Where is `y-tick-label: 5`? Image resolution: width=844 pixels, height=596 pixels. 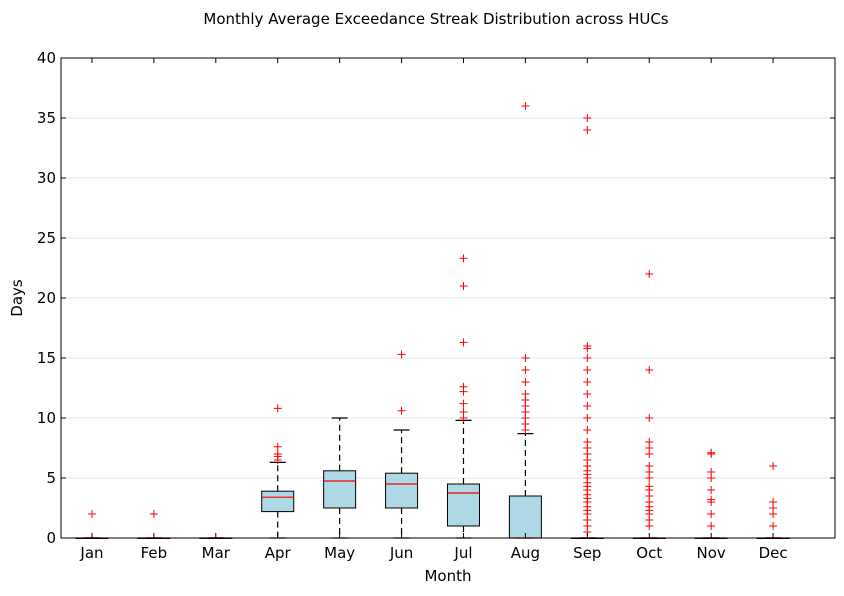
y-tick-label: 5 is located at coordinates (51, 478).